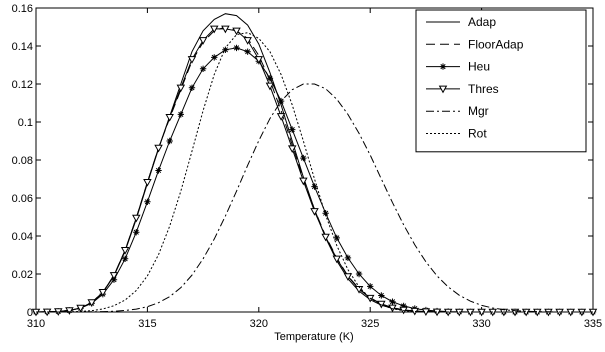  I want to click on x-tick-label: 330, so click(481, 324).